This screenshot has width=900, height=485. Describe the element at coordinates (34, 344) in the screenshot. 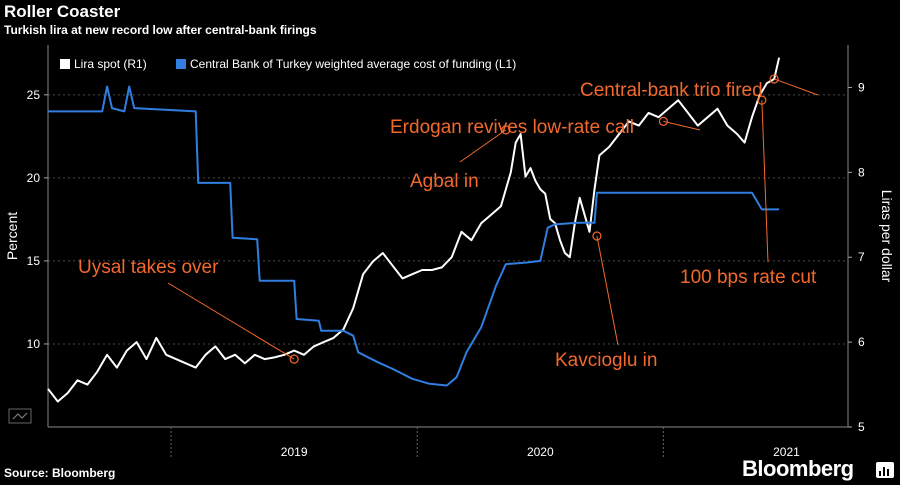

I see `left-tick-label-10: 10` at that location.